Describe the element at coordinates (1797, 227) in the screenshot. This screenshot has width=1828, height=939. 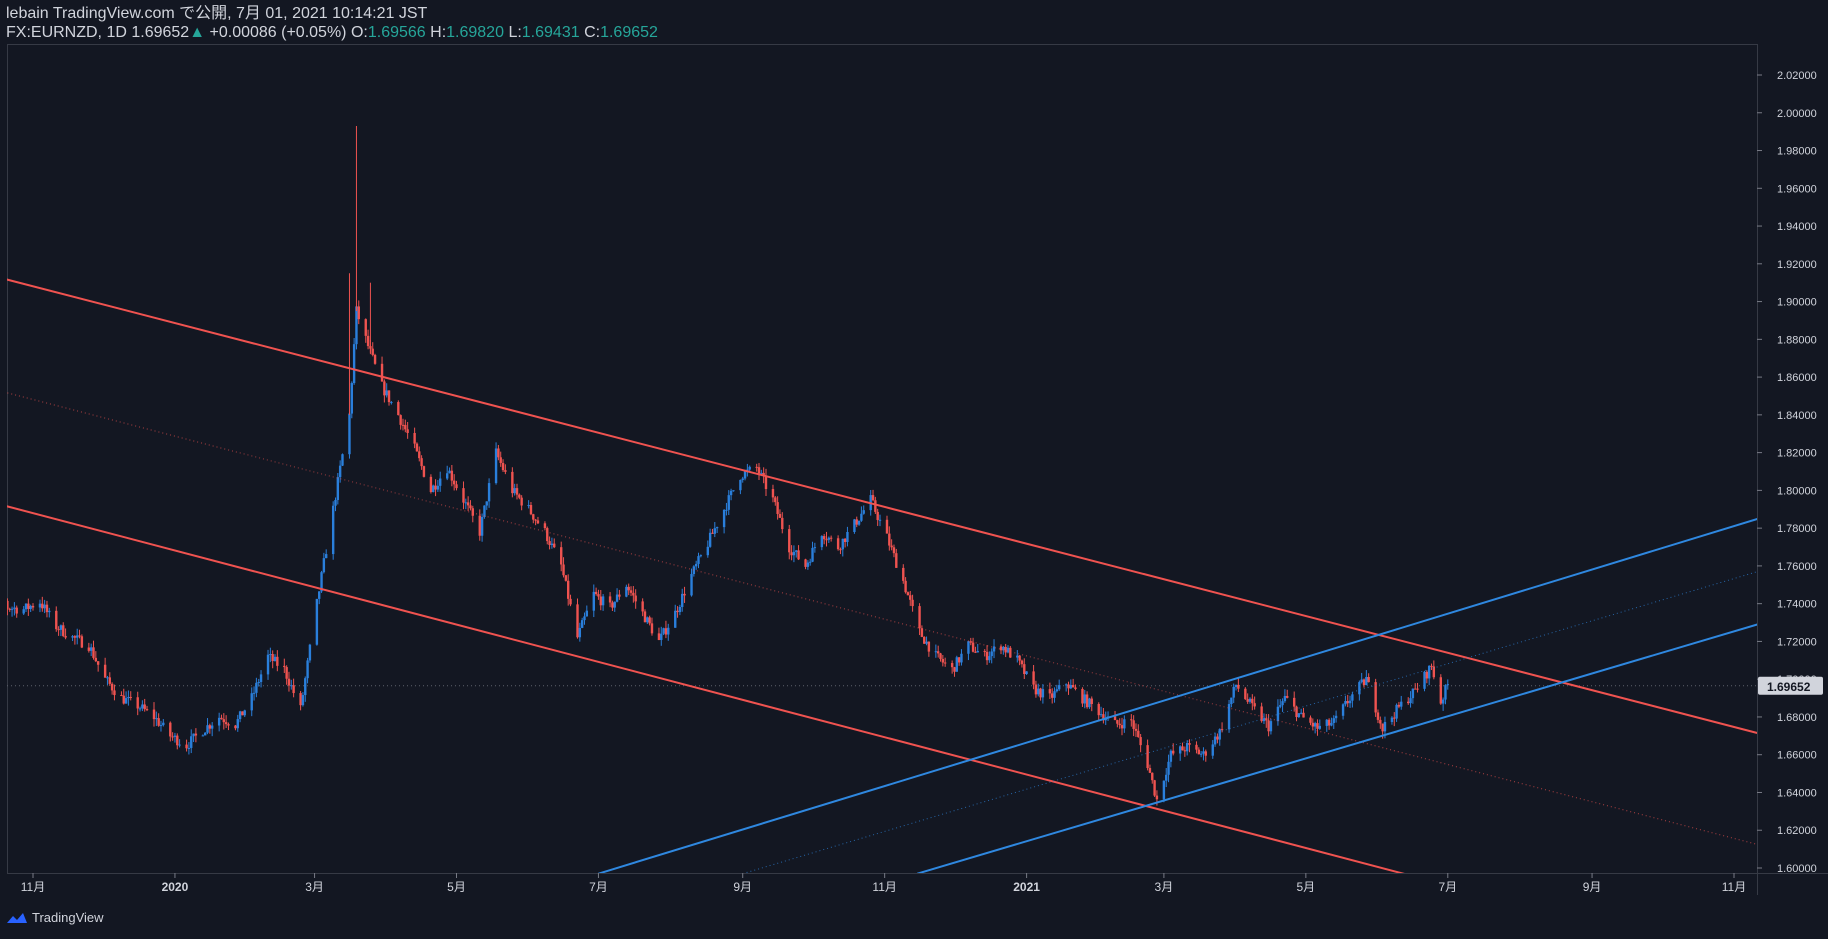
I see `price-tick-label: 1.94000` at that location.